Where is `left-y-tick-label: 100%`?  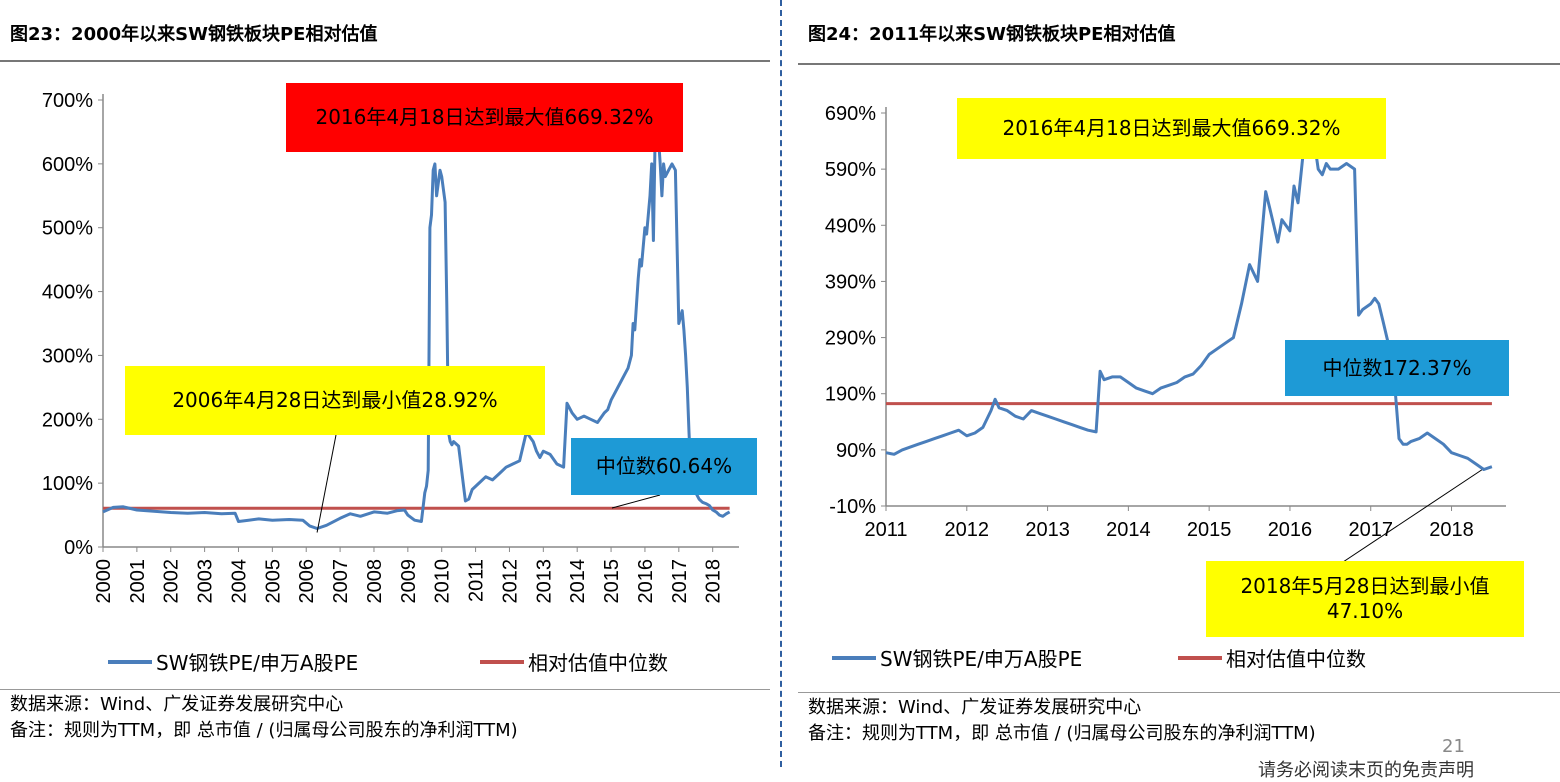
left-y-tick-label: 100% is located at coordinates (67, 484).